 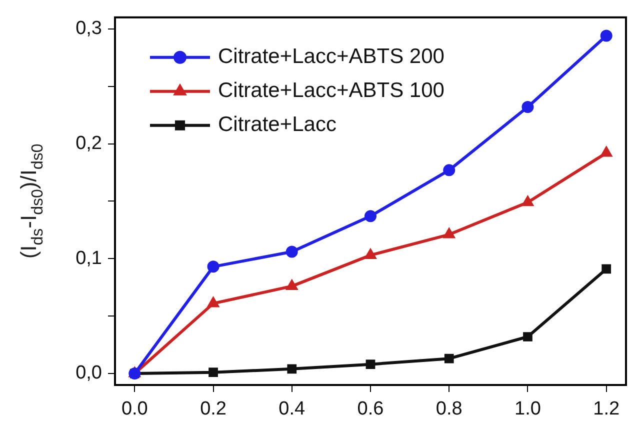 What do you see at coordinates (89, 258) in the screenshot?
I see `y-tick-label: 0,1` at bounding box center [89, 258].